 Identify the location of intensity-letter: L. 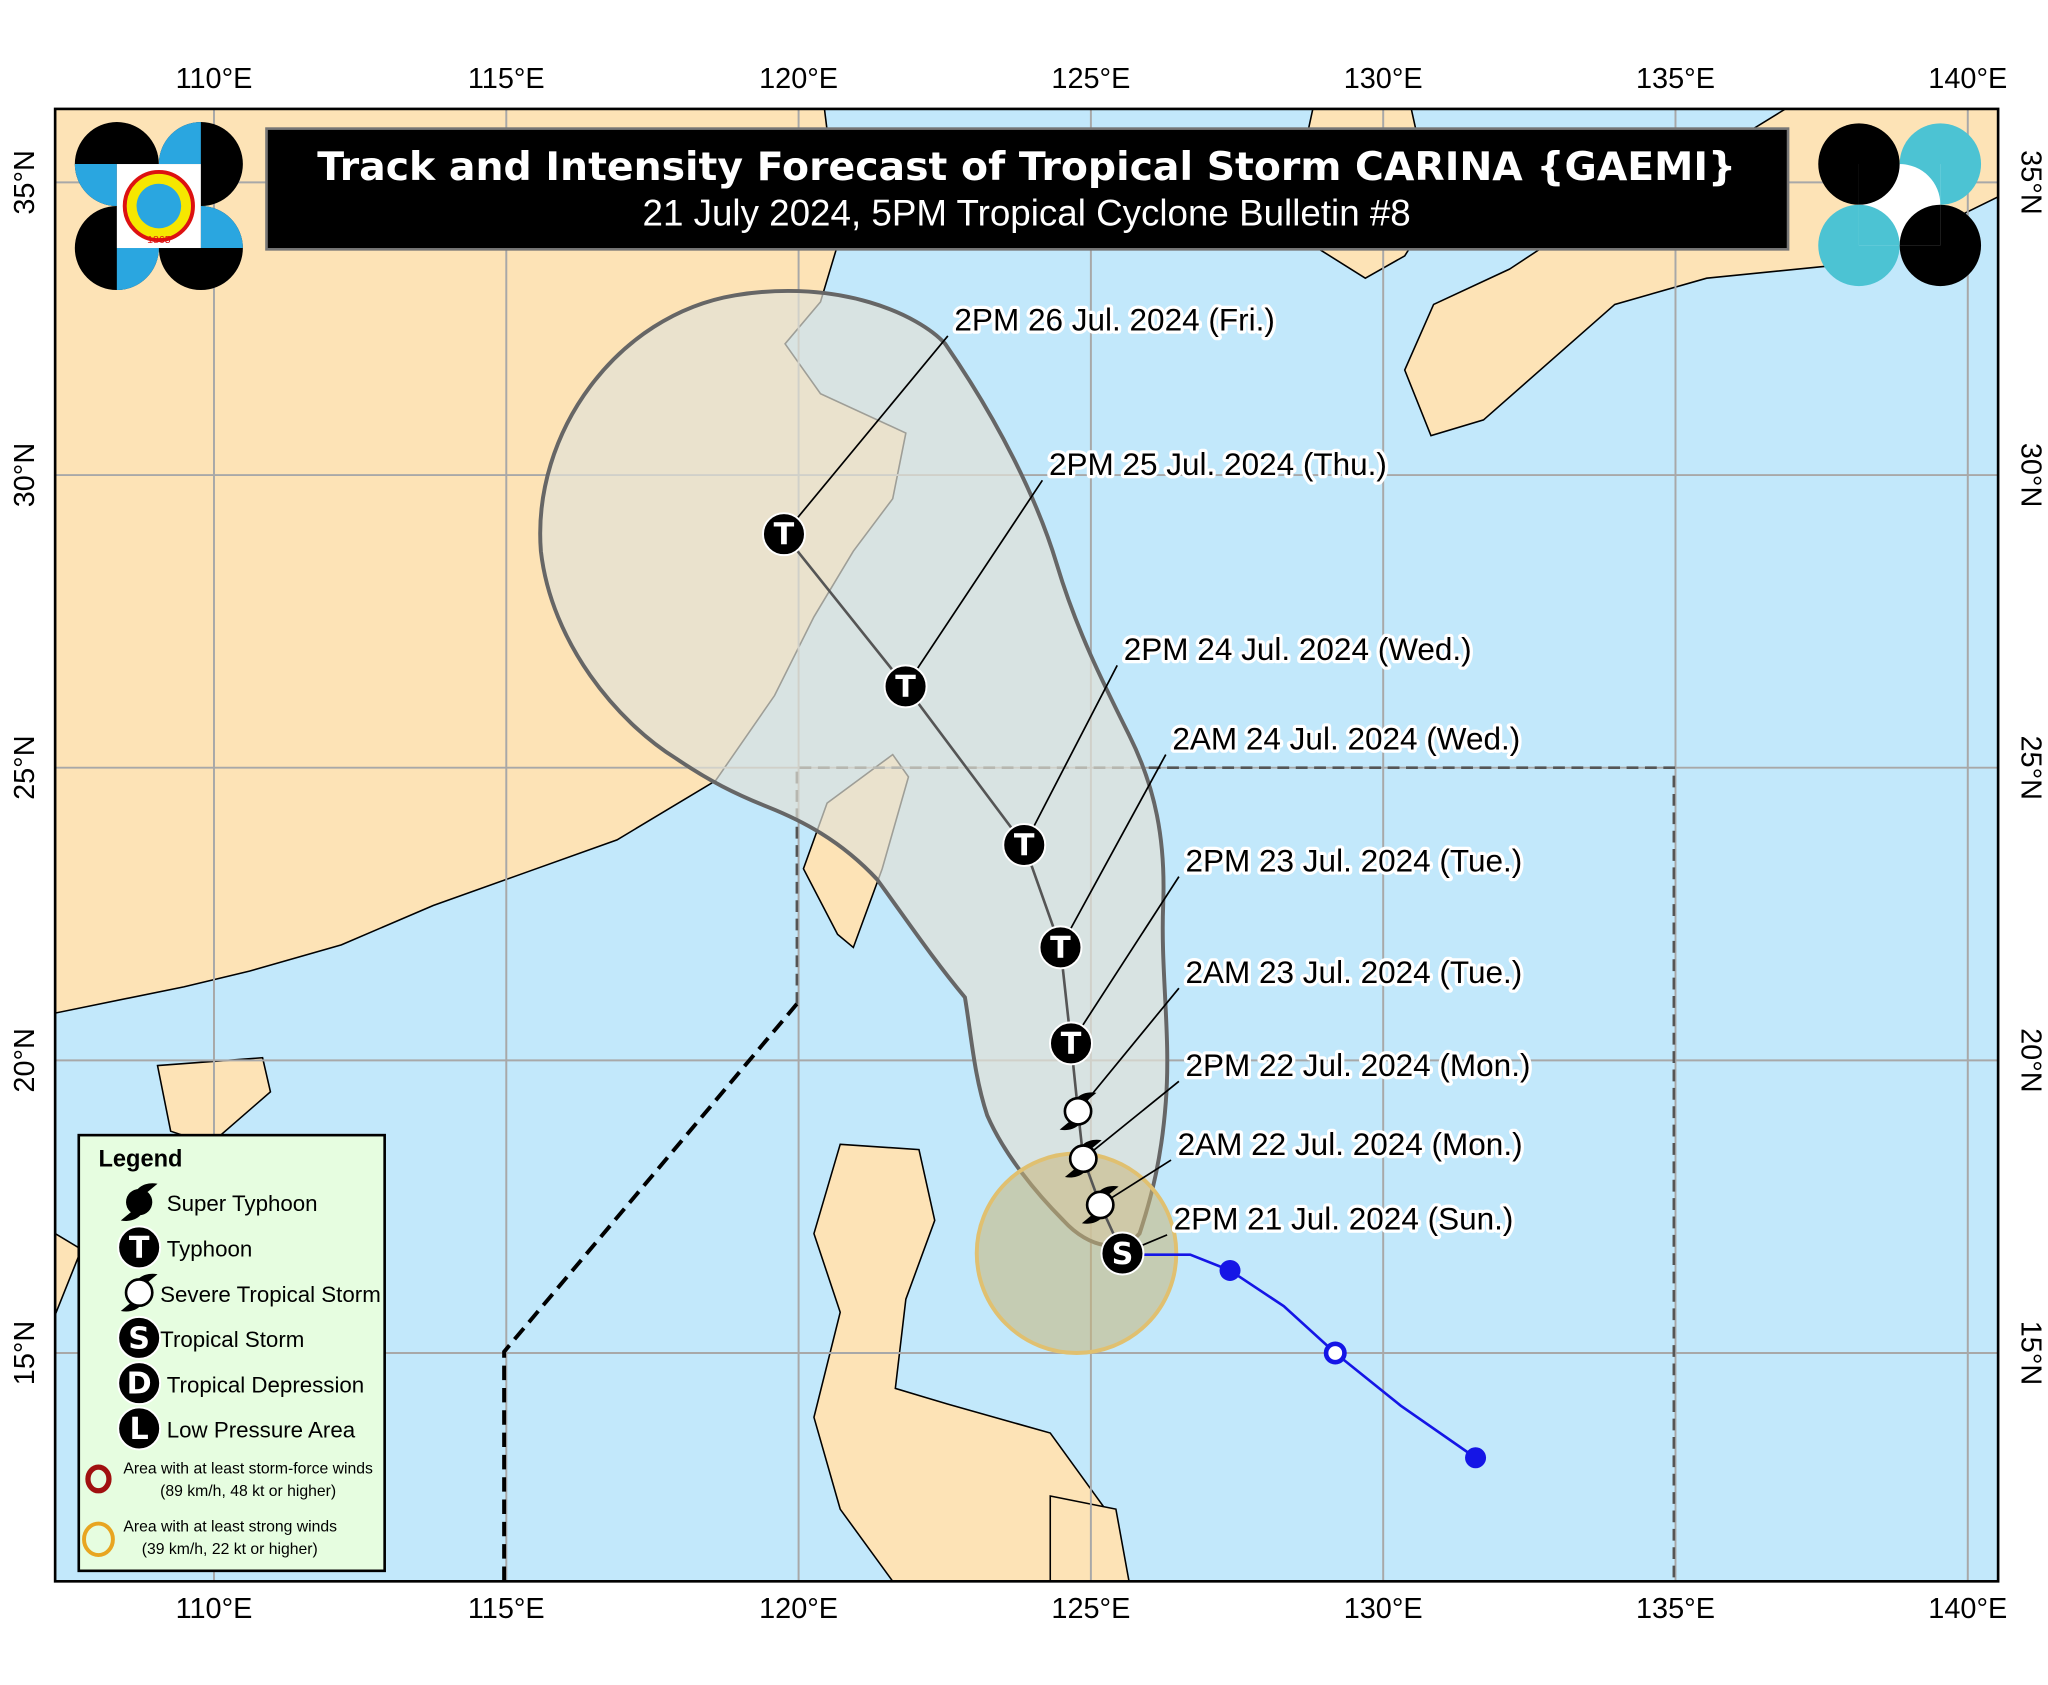
(139, 1429).